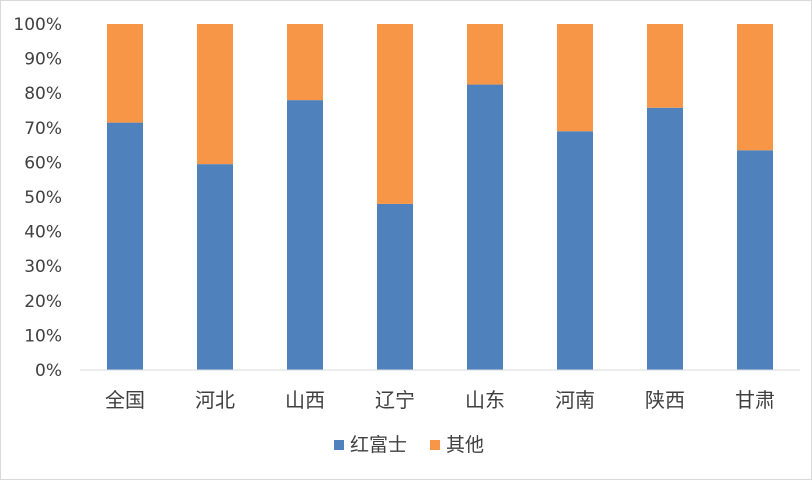 This screenshot has height=480, width=812. Describe the element at coordinates (43, 198) in the screenshot. I see `y-tick-label: 50%` at that location.